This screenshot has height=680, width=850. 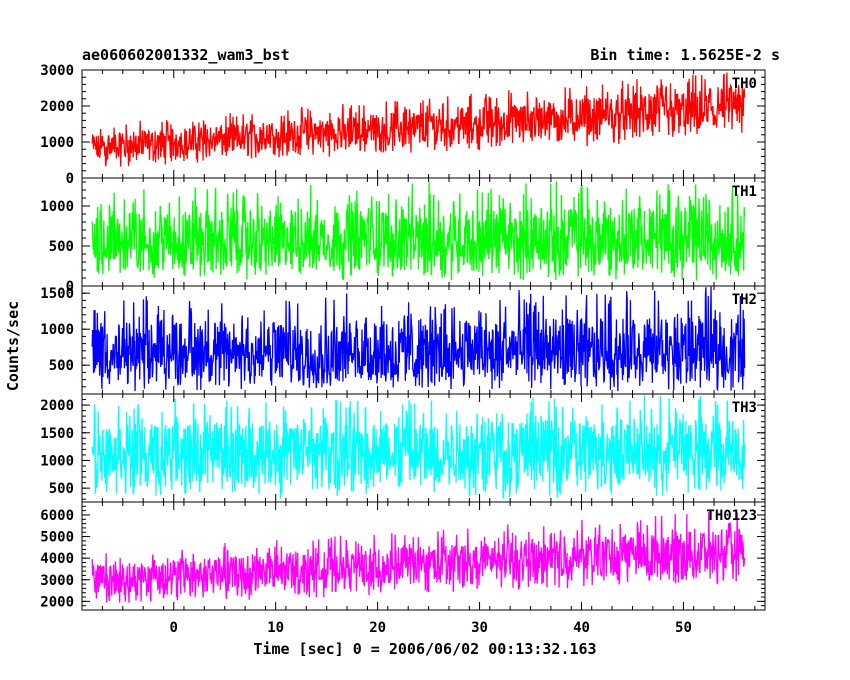 I want to click on panel-label-th1: TH1, so click(x=744, y=192).